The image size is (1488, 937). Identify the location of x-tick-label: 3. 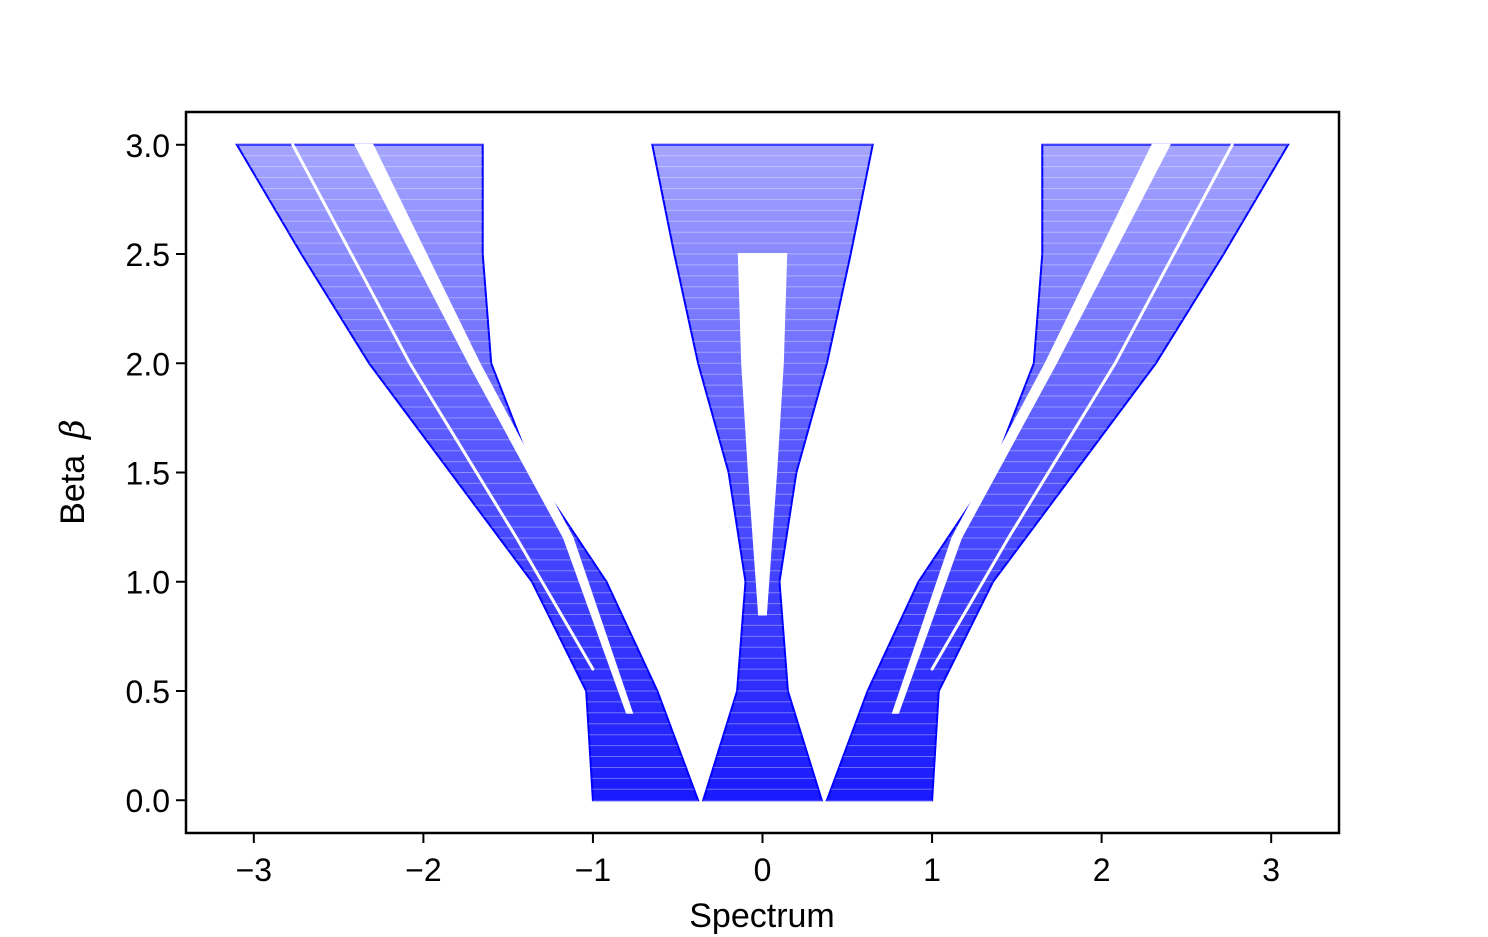
(1271, 870).